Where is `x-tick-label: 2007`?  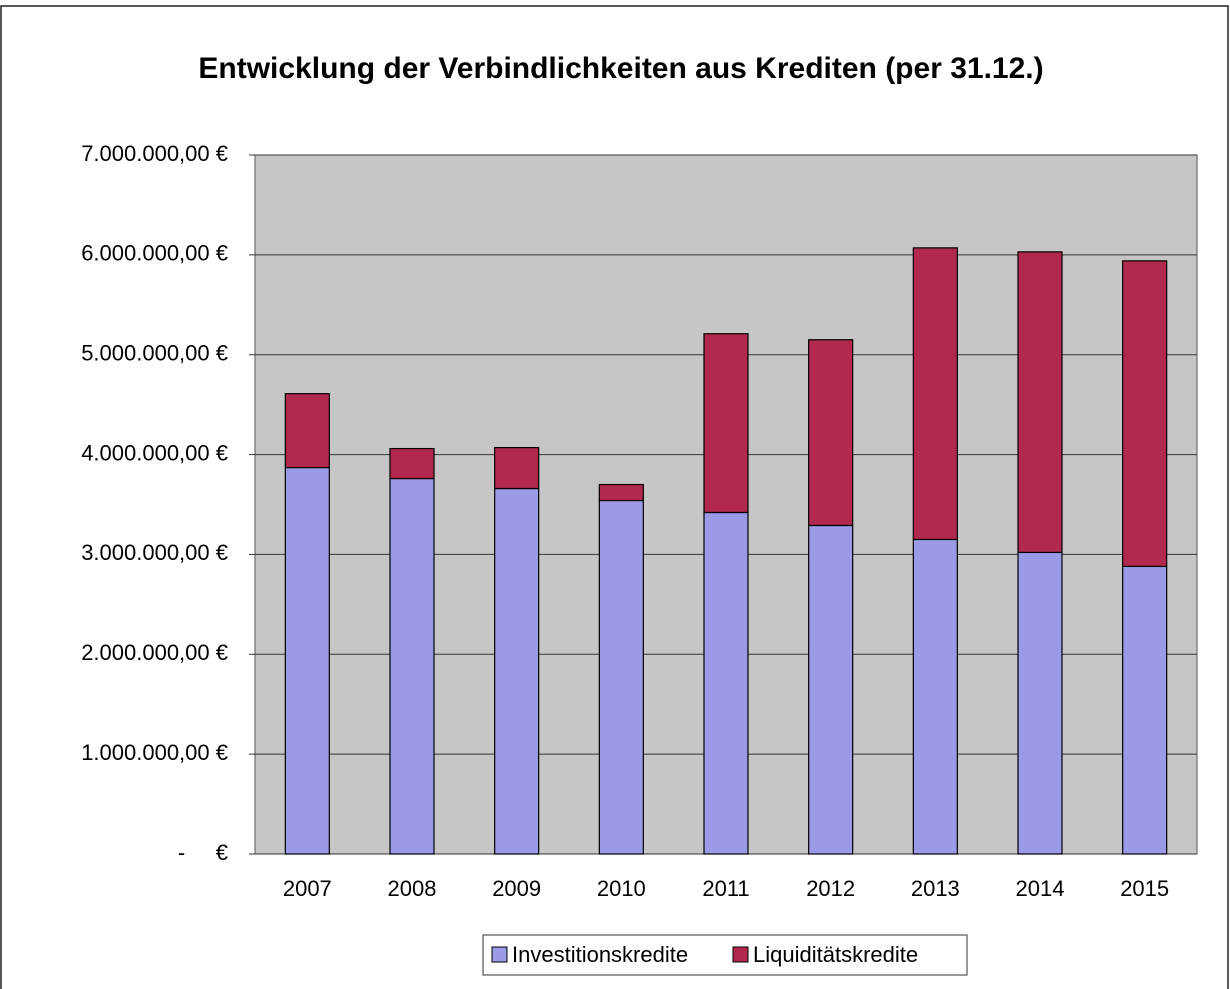
x-tick-label: 2007 is located at coordinates (307, 888).